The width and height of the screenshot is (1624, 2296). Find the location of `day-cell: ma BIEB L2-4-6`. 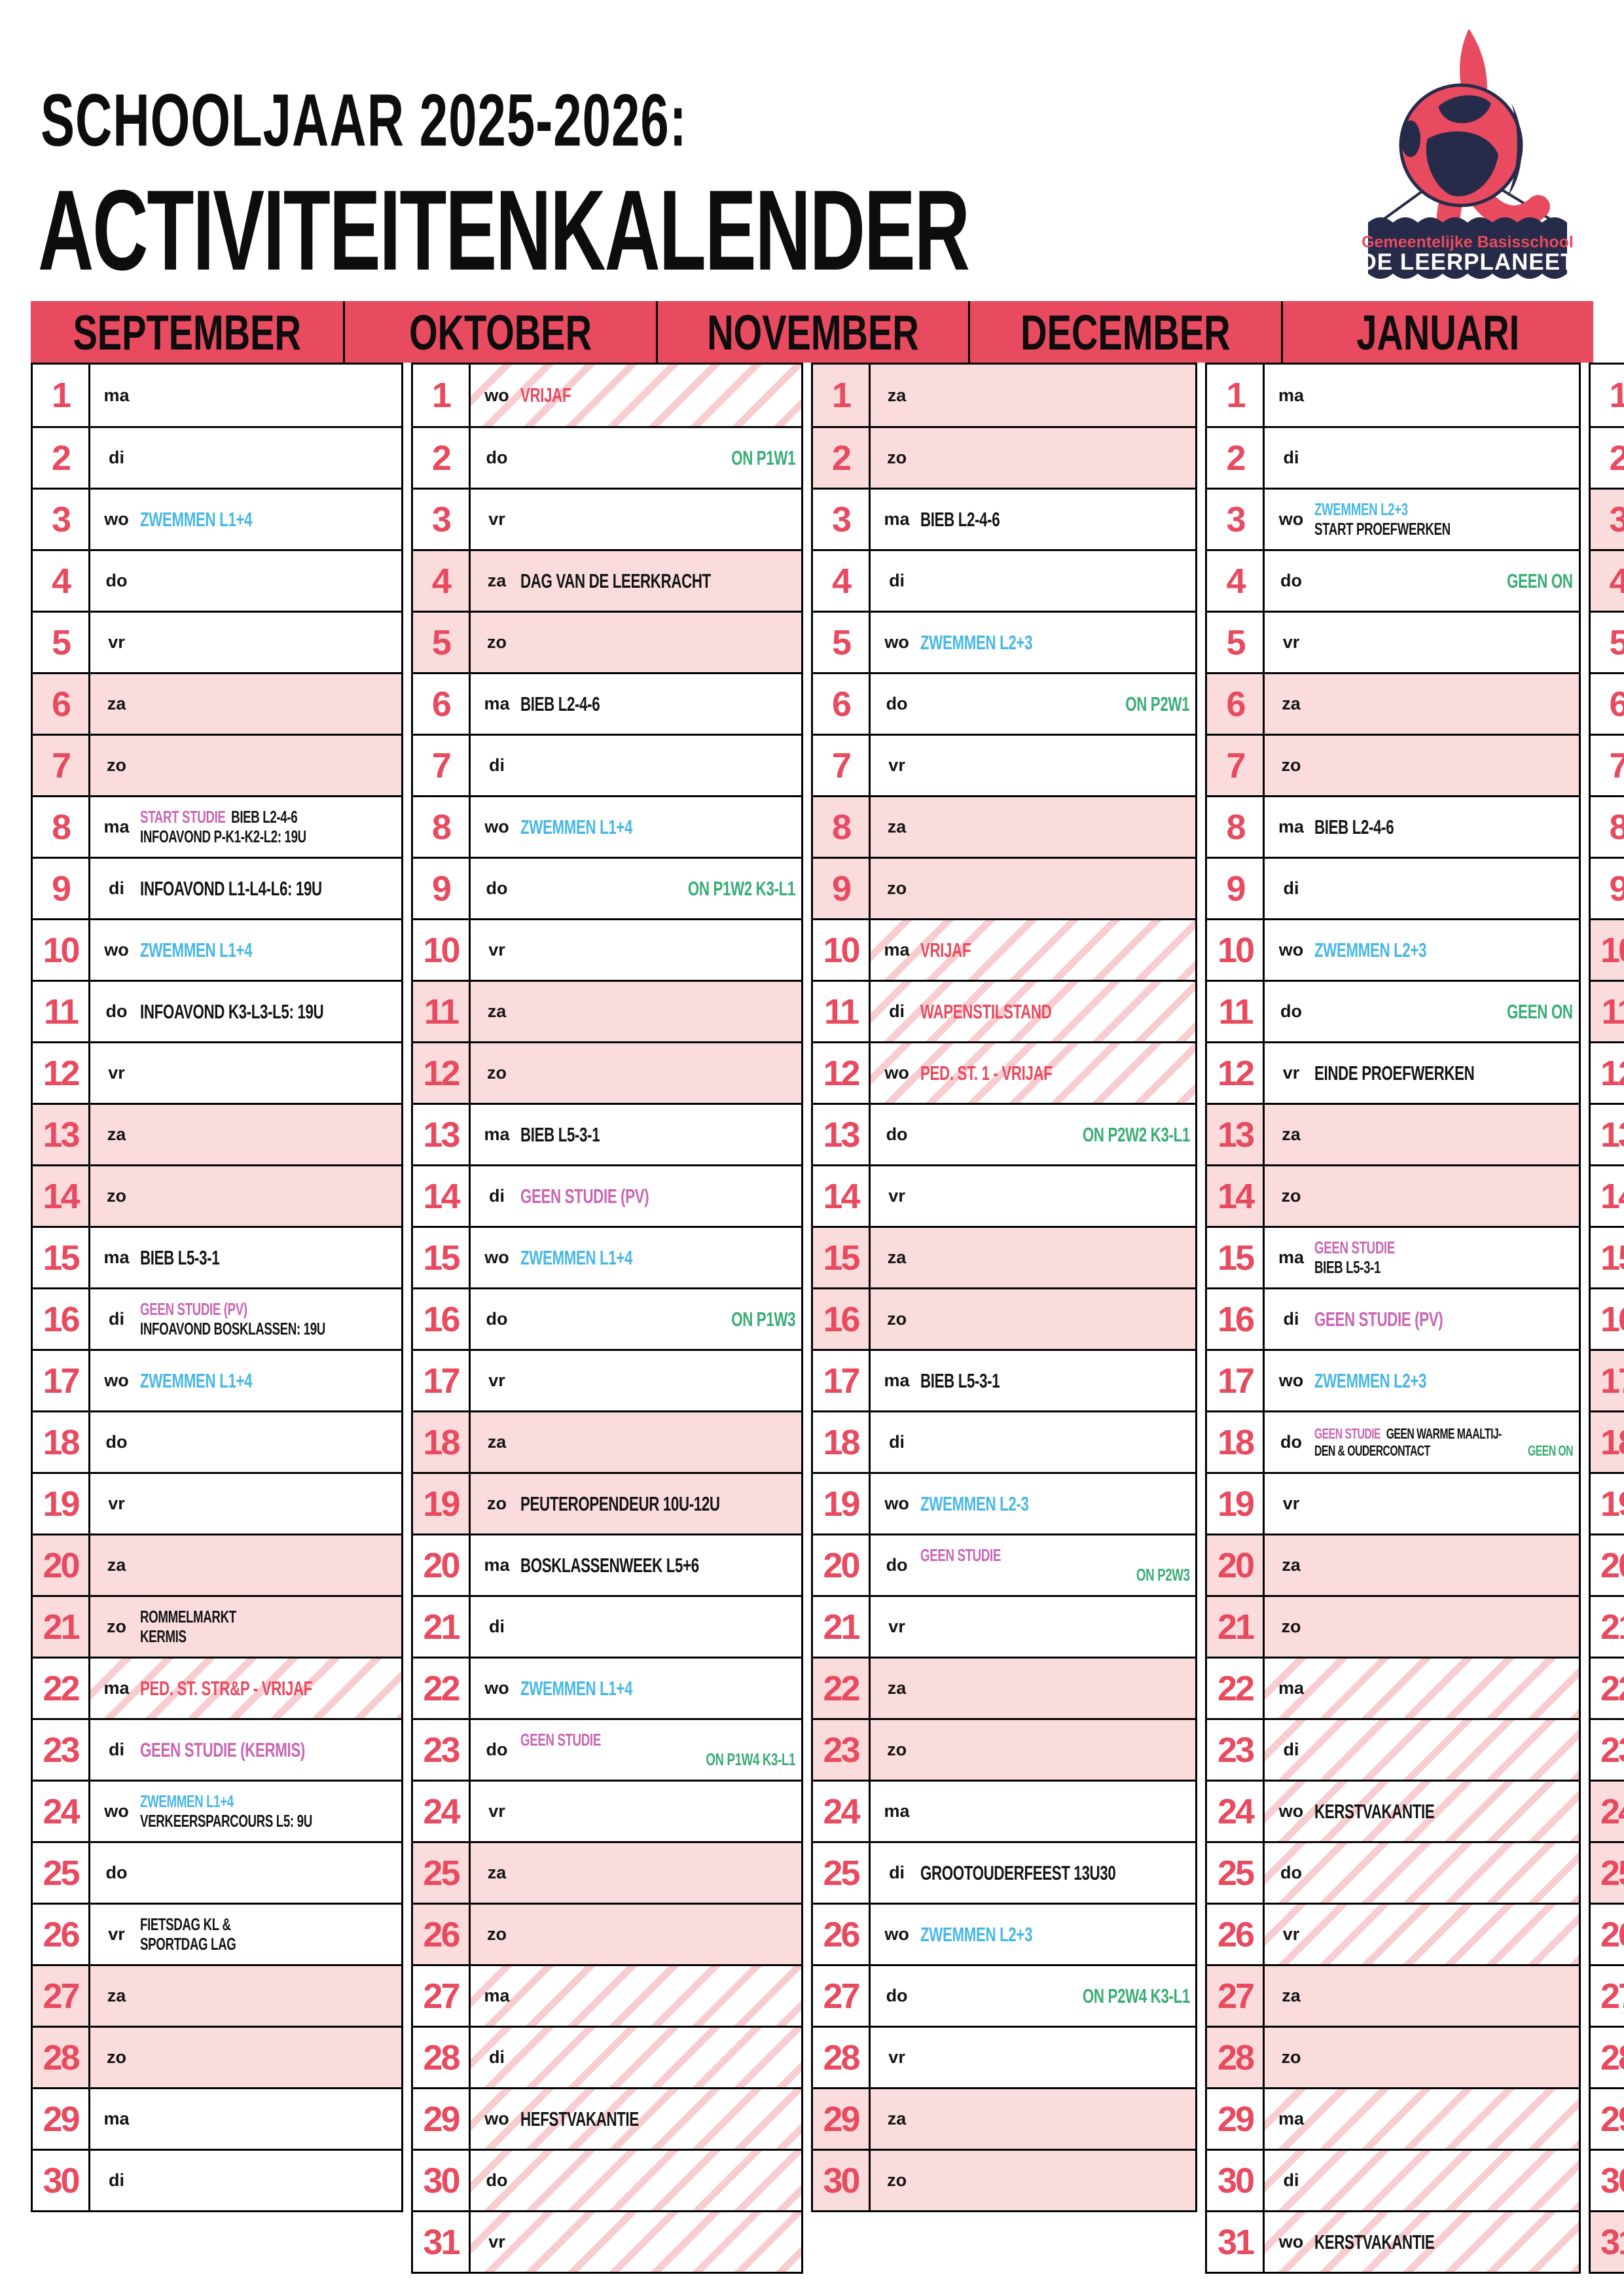

day-cell: ma BIEB L2-4-6 is located at coordinates (1421, 827).